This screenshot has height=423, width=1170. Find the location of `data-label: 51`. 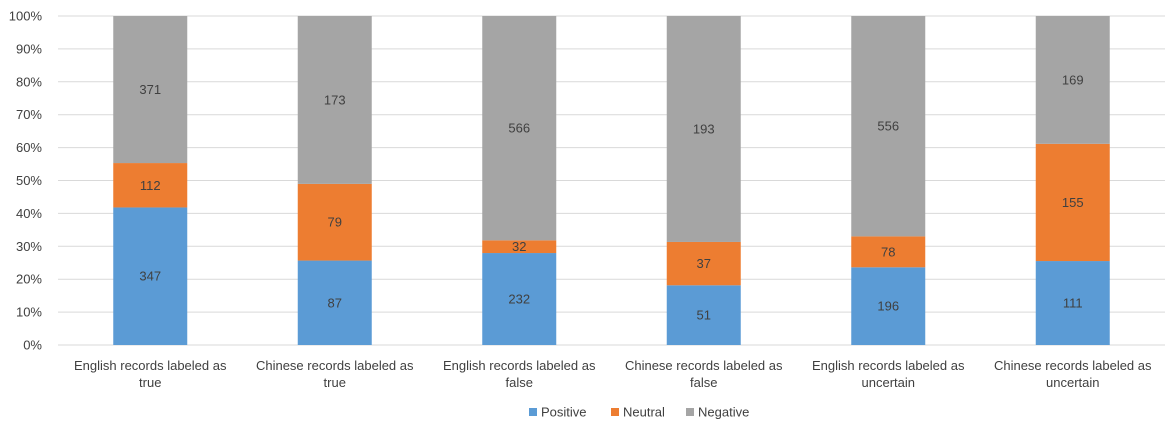

data-label: 51 is located at coordinates (704, 315).